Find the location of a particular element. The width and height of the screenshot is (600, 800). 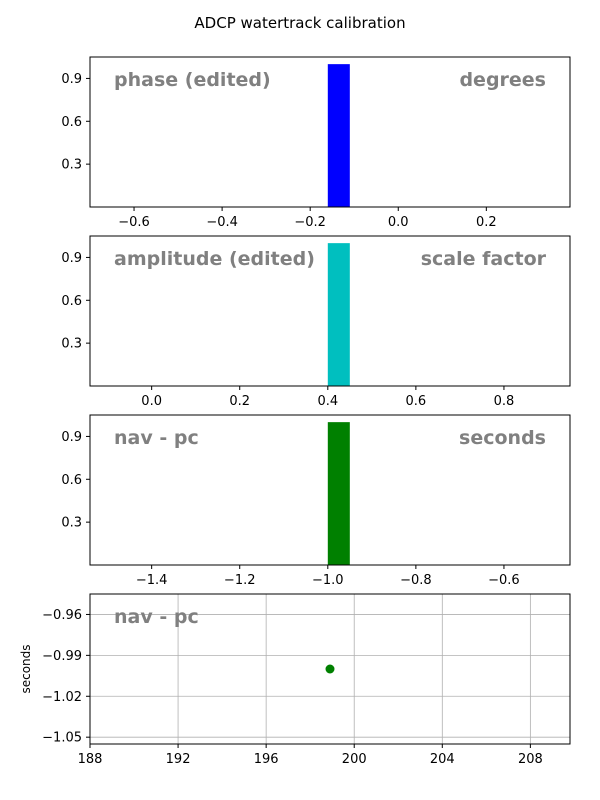

panel-annotation-left: phase (edited) is located at coordinates (192, 80).